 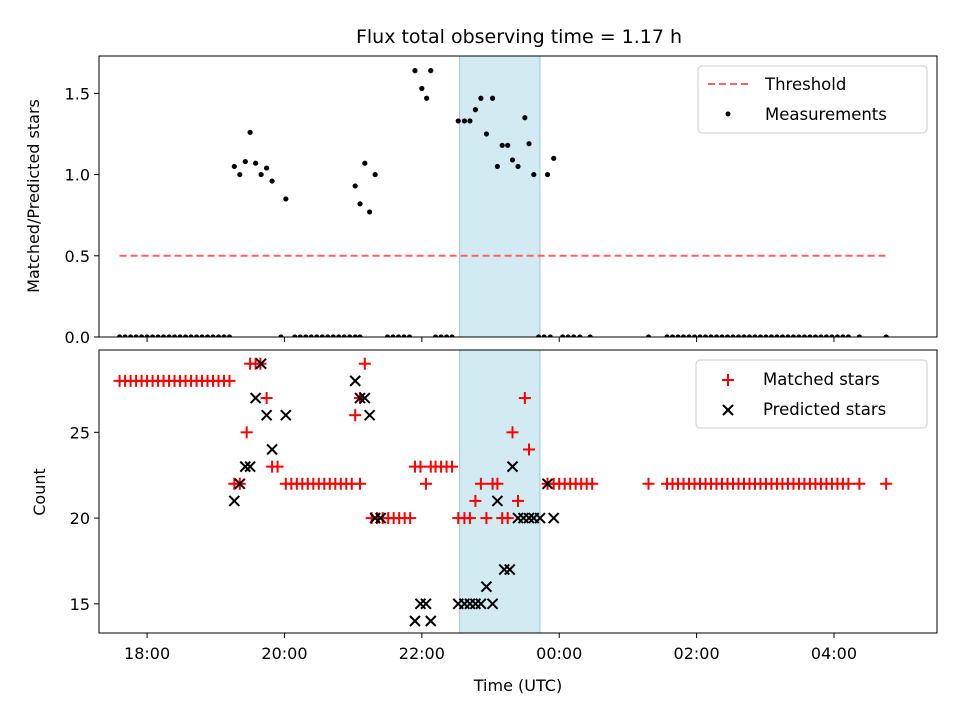 What do you see at coordinates (826, 114) in the screenshot?
I see `legend-measurements-label: Measurements` at bounding box center [826, 114].